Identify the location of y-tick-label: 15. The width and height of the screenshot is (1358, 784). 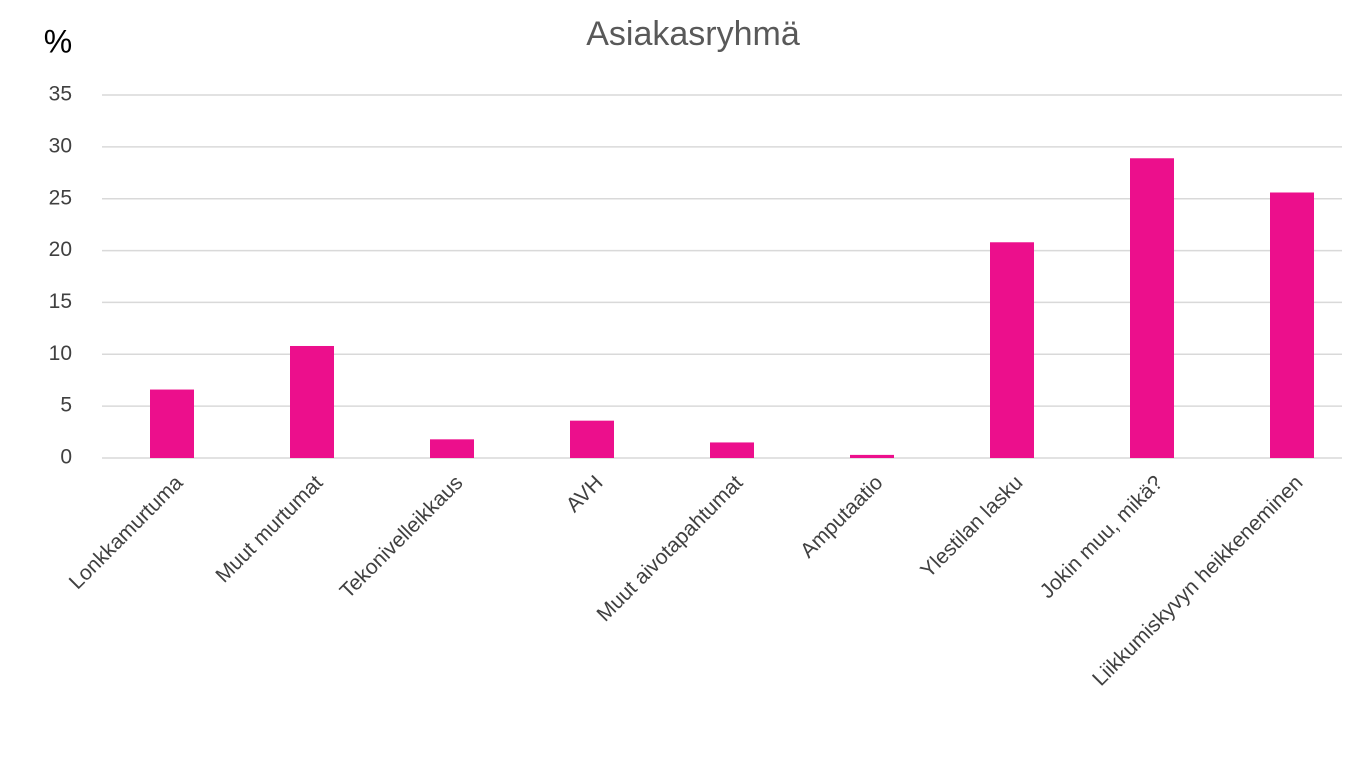
(60, 301).